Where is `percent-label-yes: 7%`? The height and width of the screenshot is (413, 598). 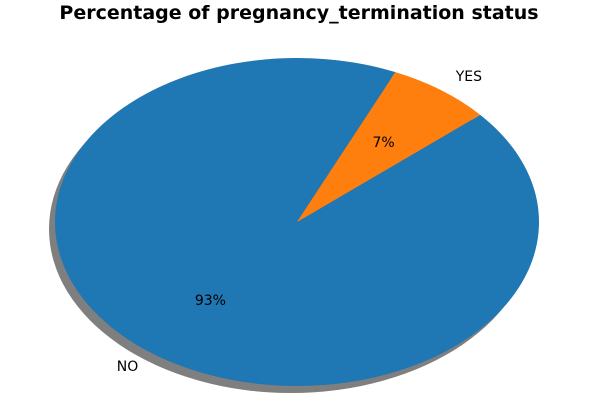
percent-label-yes: 7% is located at coordinates (383, 143).